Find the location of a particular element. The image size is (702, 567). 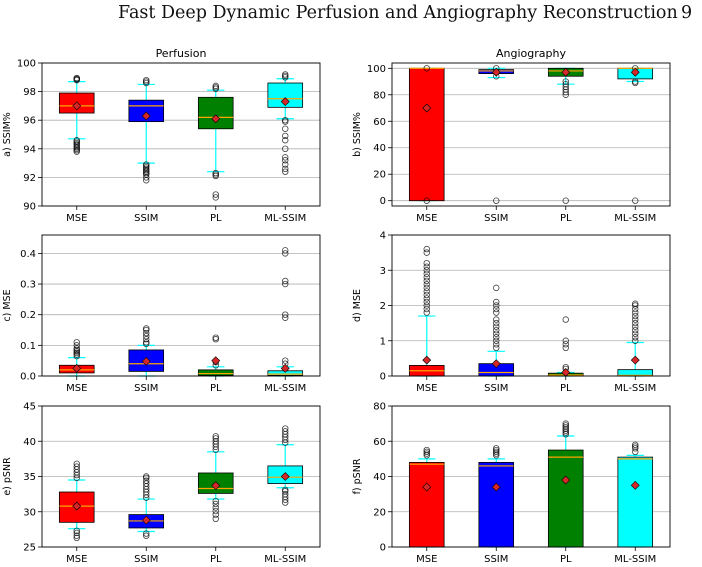

y-tick-label: 0.1 is located at coordinates (28, 346).